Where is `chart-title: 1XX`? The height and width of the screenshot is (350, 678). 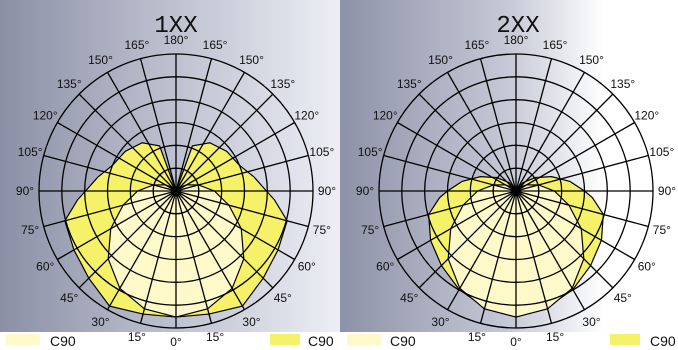 chart-title: 1XX is located at coordinates (175, 26).